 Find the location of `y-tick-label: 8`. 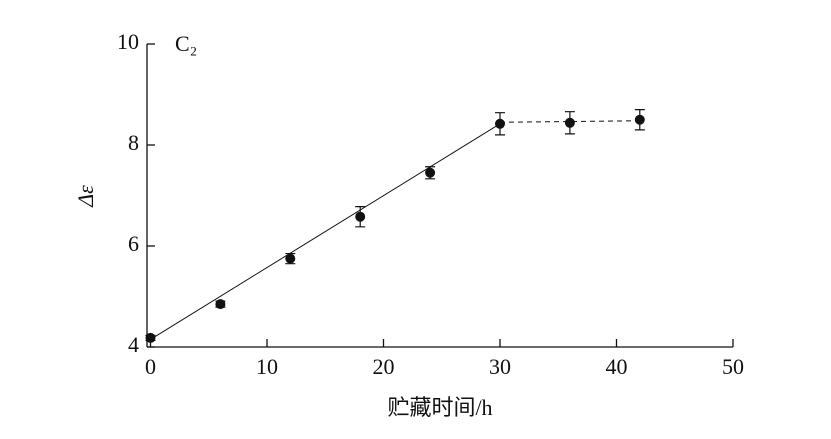

y-tick-label: 8 is located at coordinates (133, 142).